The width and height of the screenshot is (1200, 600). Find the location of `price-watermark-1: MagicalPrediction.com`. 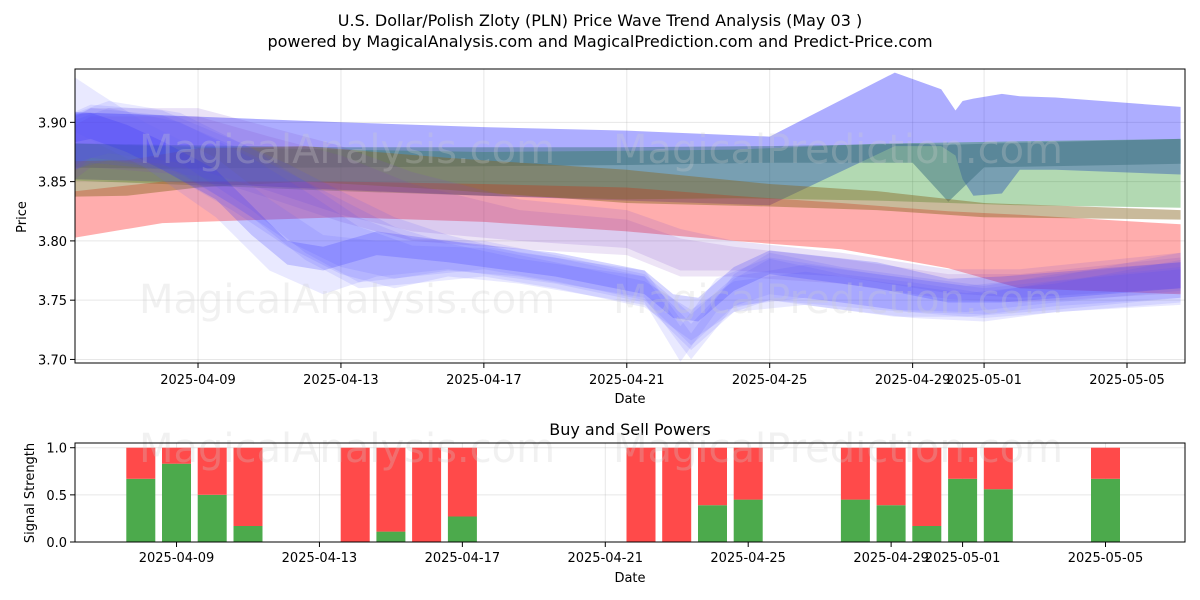

price-watermark-1: MagicalPrediction.com is located at coordinates (838, 150).